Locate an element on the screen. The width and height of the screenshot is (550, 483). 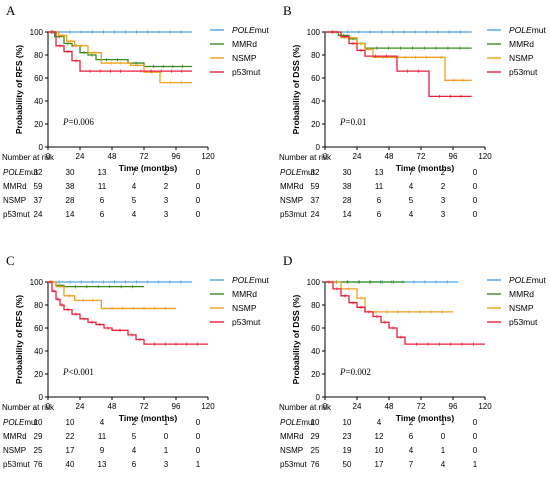
risk-row-label: POLEmut is located at coordinates (297, 172).